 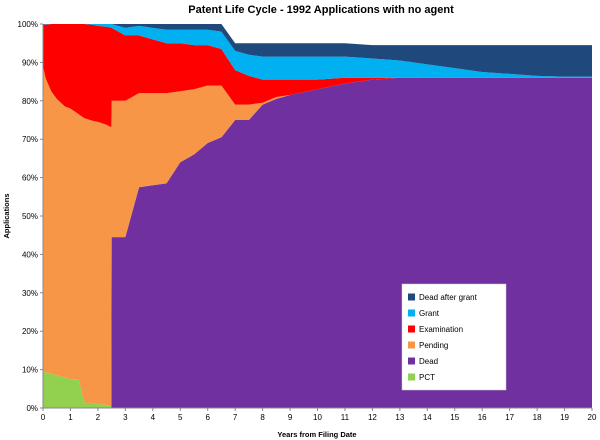 I want to click on y-tick-label: 60%, so click(x=30, y=178).